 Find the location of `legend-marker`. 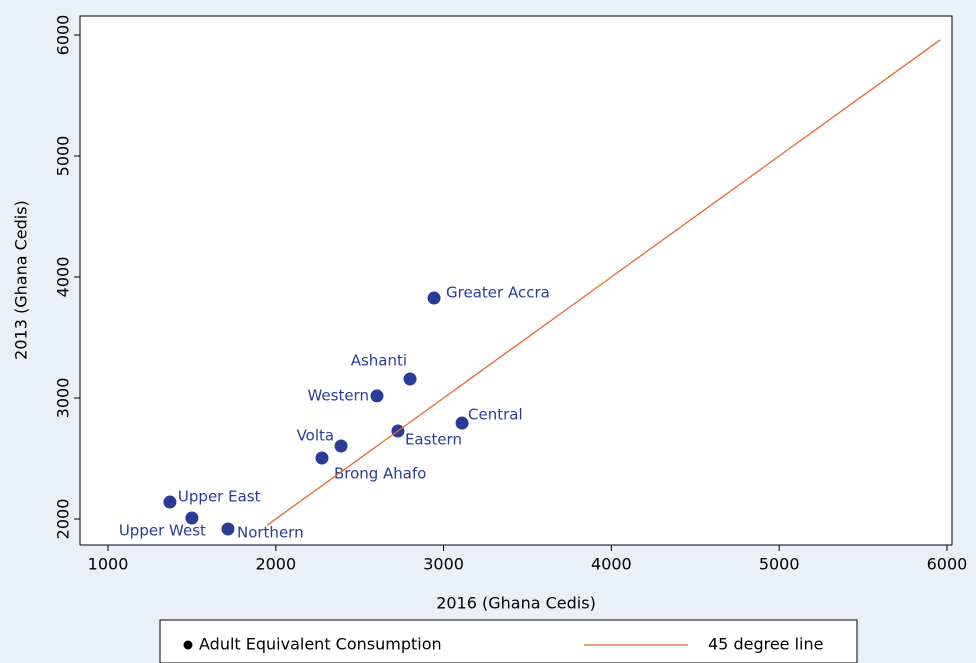

legend-marker is located at coordinates (188, 645).